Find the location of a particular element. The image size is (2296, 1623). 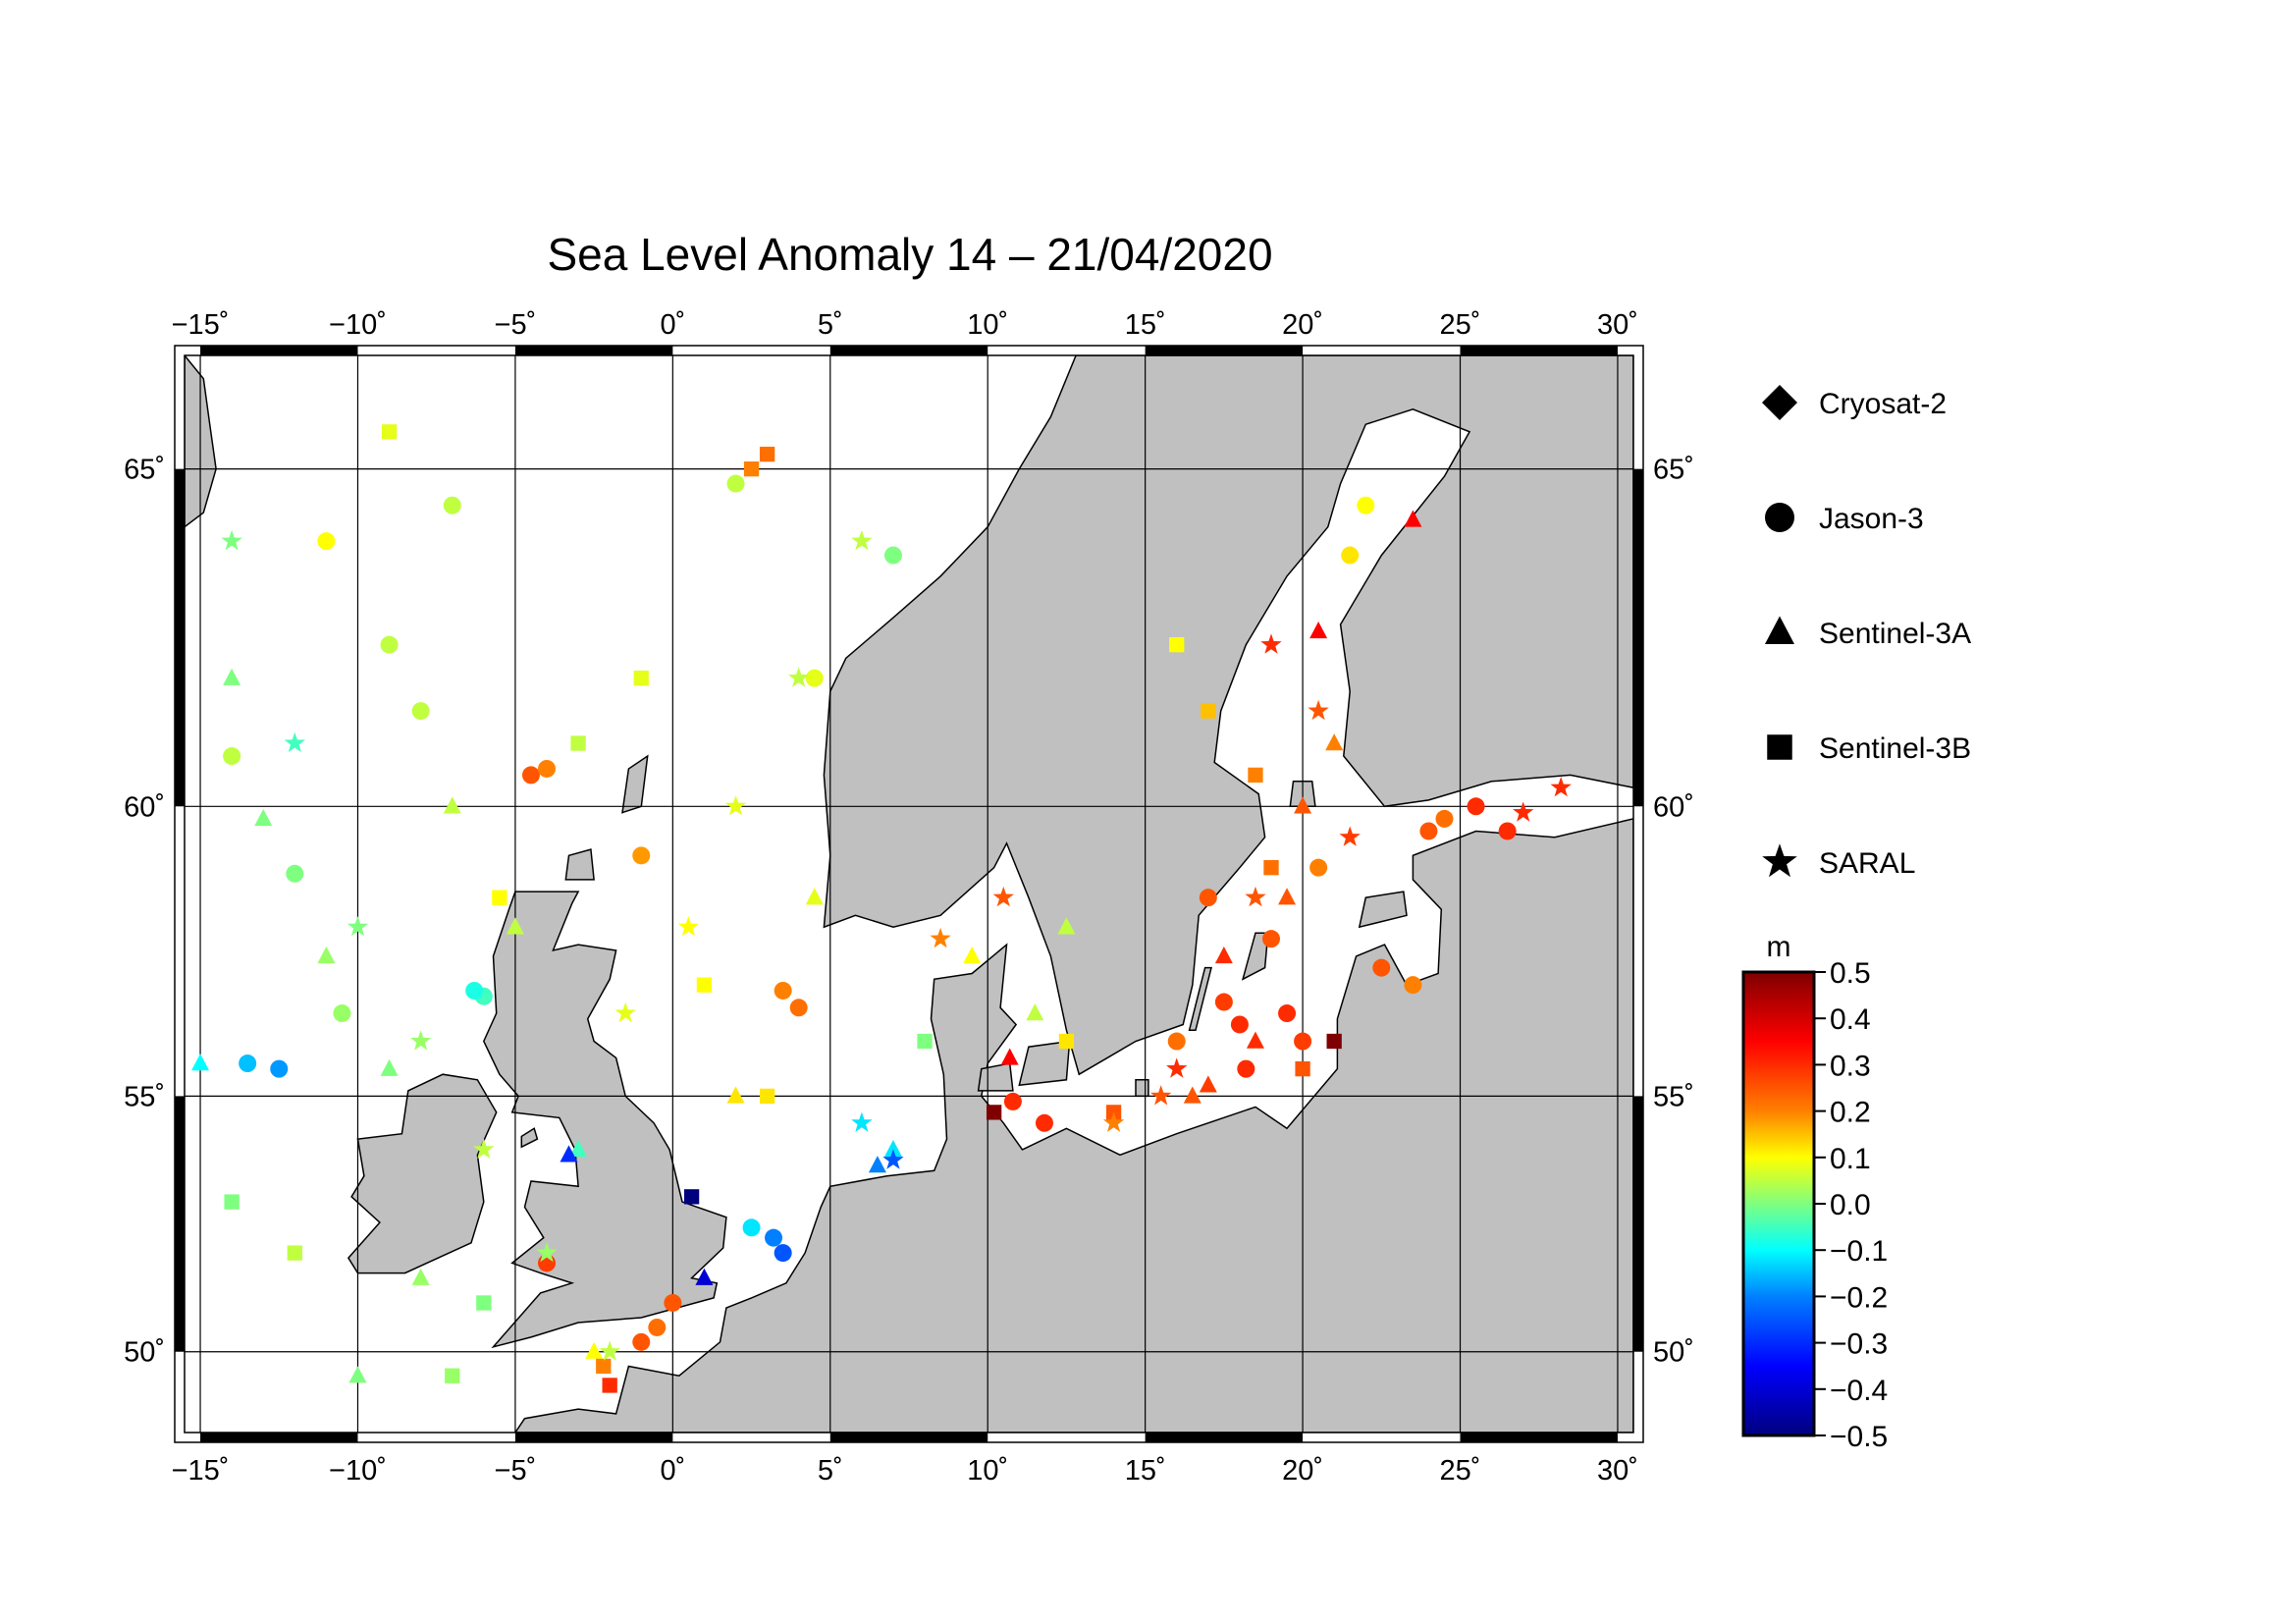

legend-marker-diamond is located at coordinates (1779, 403).